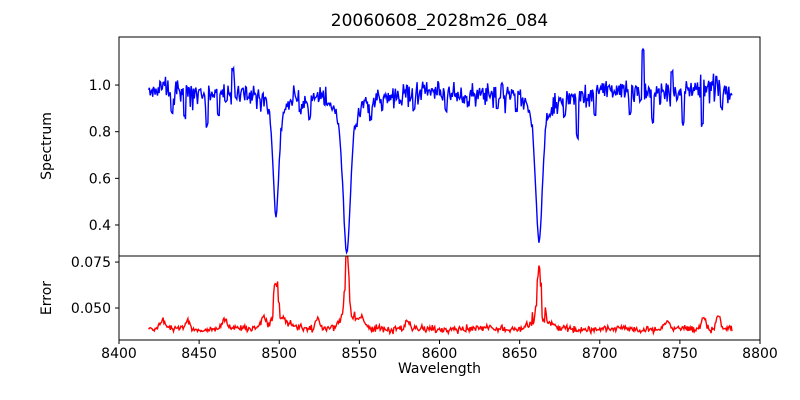 The image size is (800, 400). I want to click on x-tick-label: 8750, so click(680, 354).